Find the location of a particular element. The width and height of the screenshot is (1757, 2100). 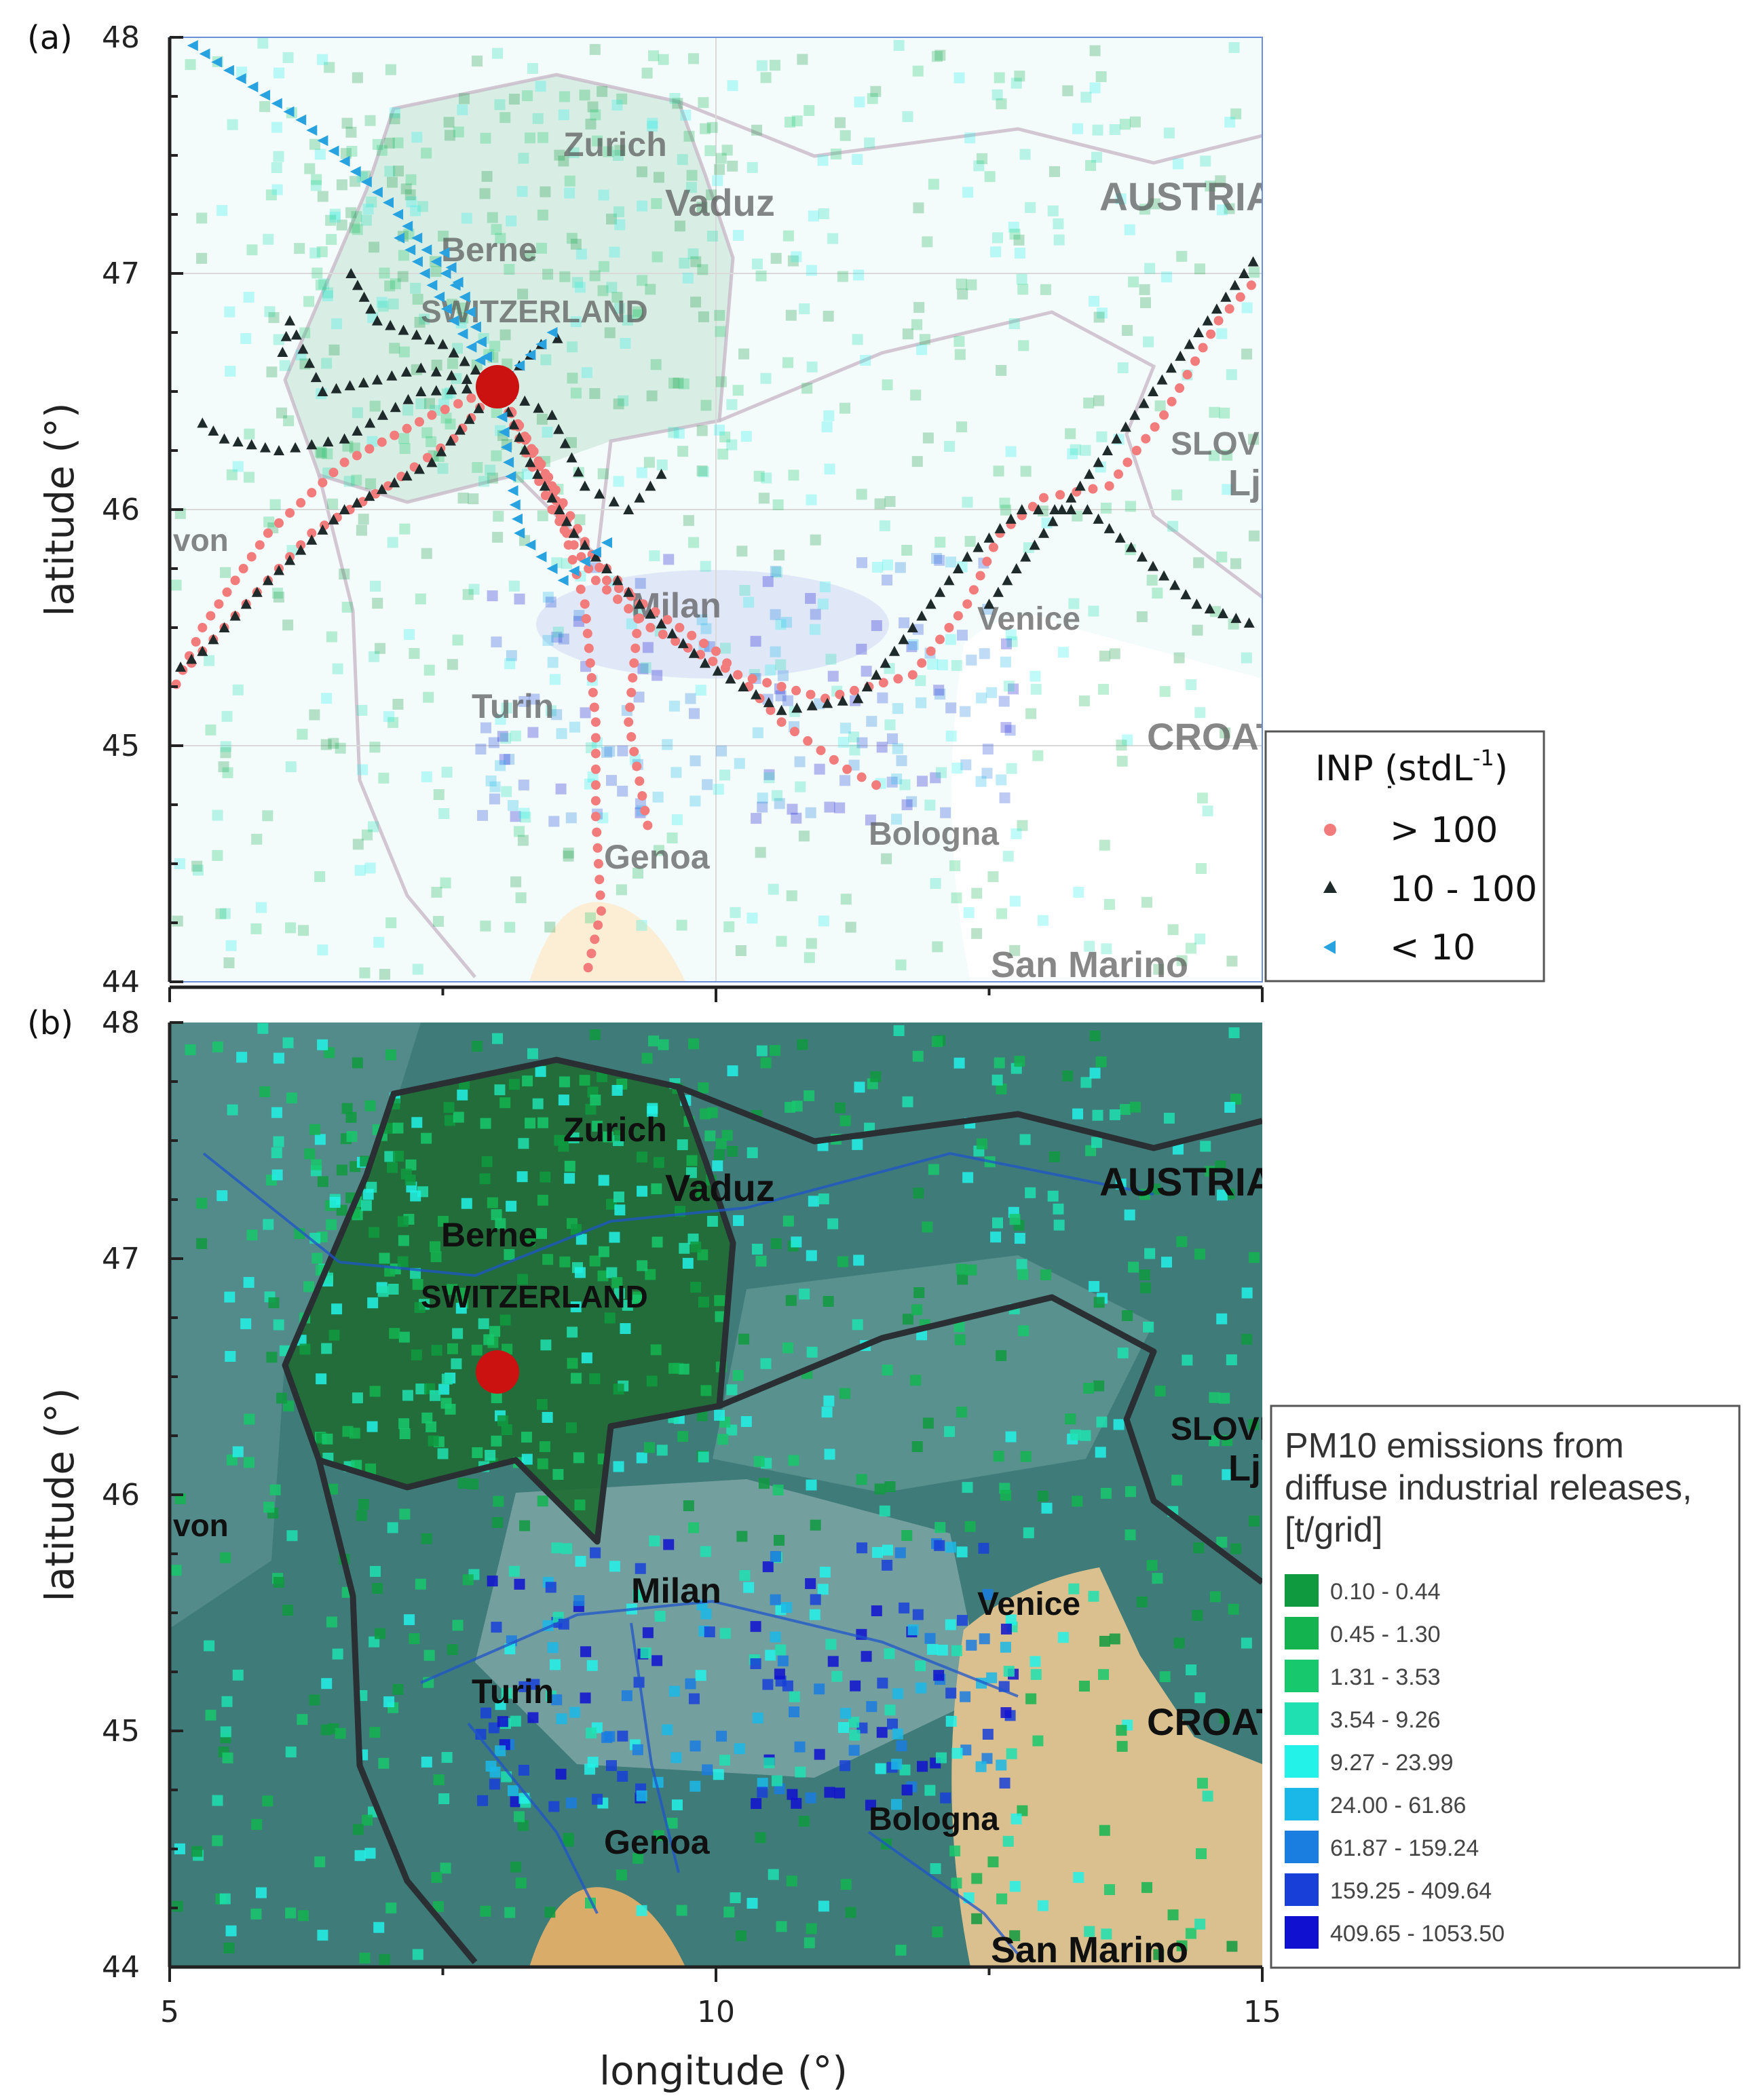

legend-label-high: > 100 is located at coordinates (1444, 830).